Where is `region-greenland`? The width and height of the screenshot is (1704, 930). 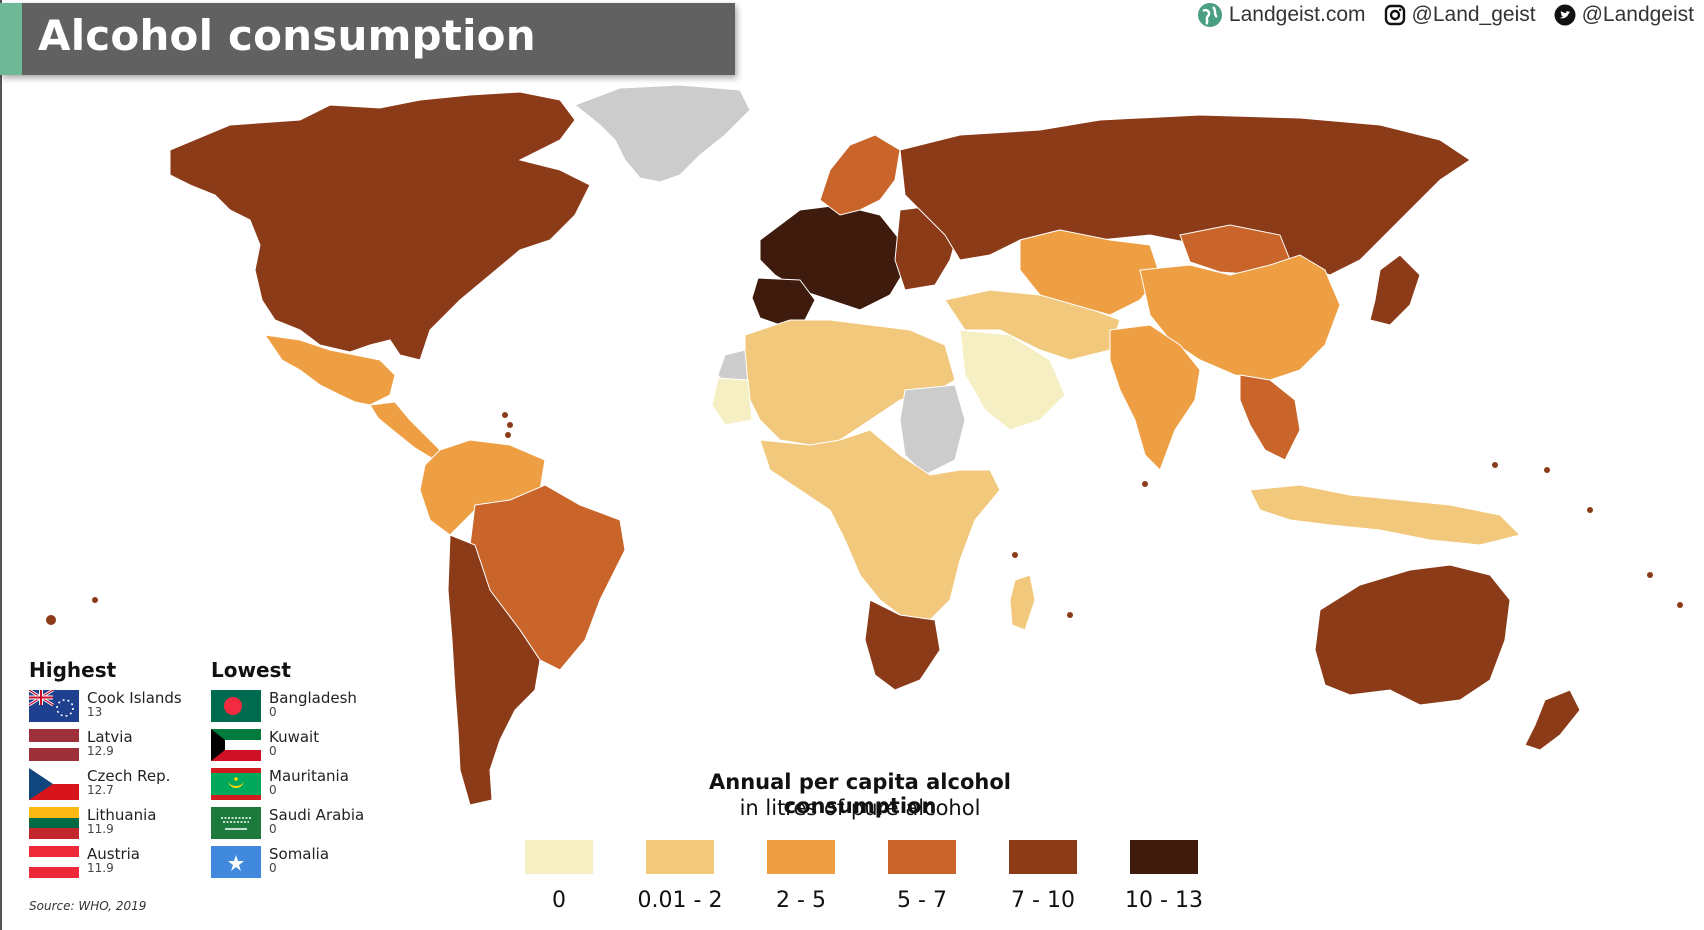 region-greenland is located at coordinates (662, 133).